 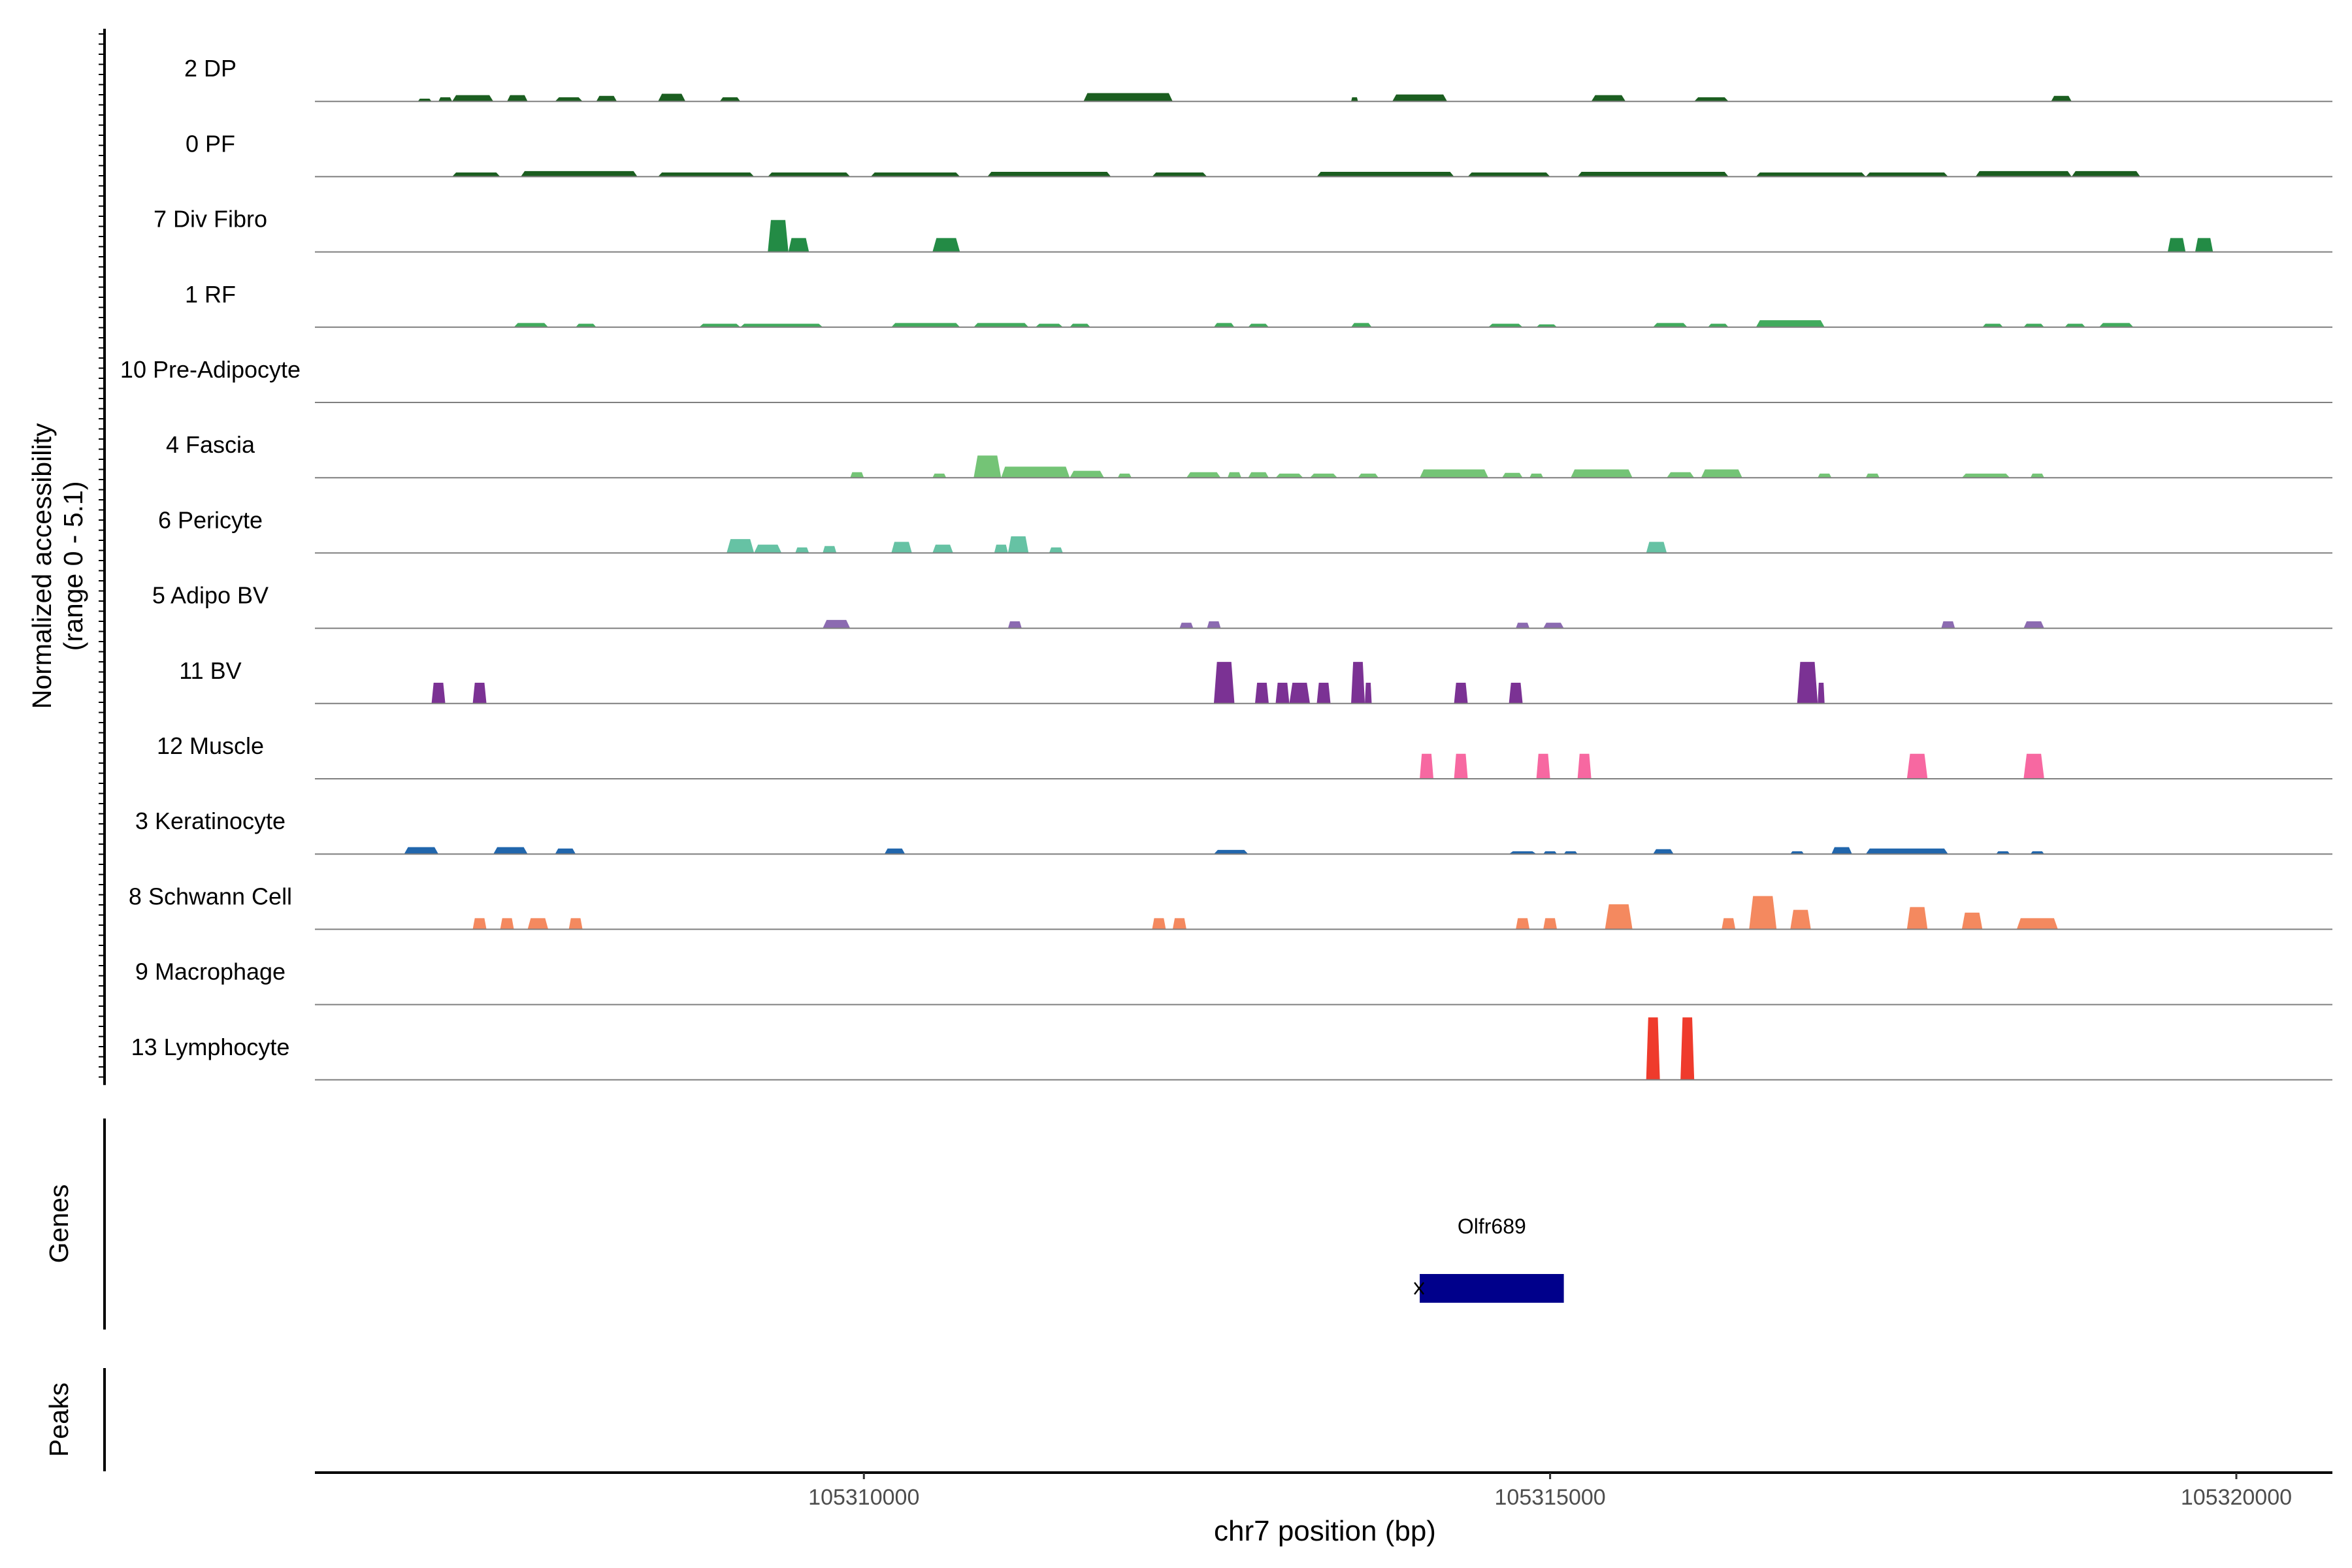 I want to click on strand-arrow-icon, so click(x=1419, y=1288).